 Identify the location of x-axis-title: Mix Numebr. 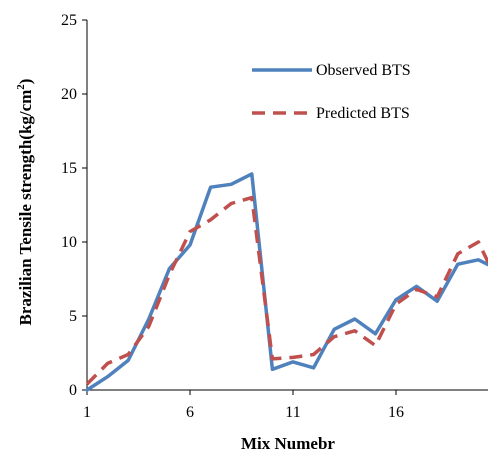
(288, 443).